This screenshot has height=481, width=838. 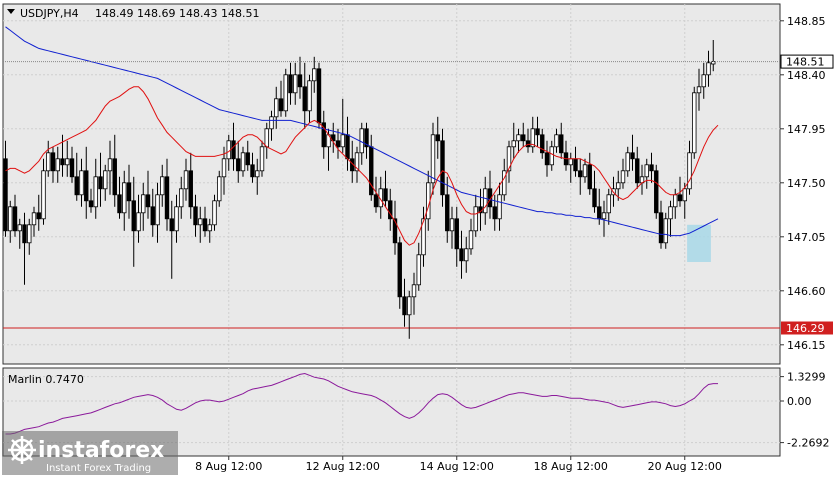 I want to click on time-tick-label: 20 Aug 12:00, so click(x=685, y=466).